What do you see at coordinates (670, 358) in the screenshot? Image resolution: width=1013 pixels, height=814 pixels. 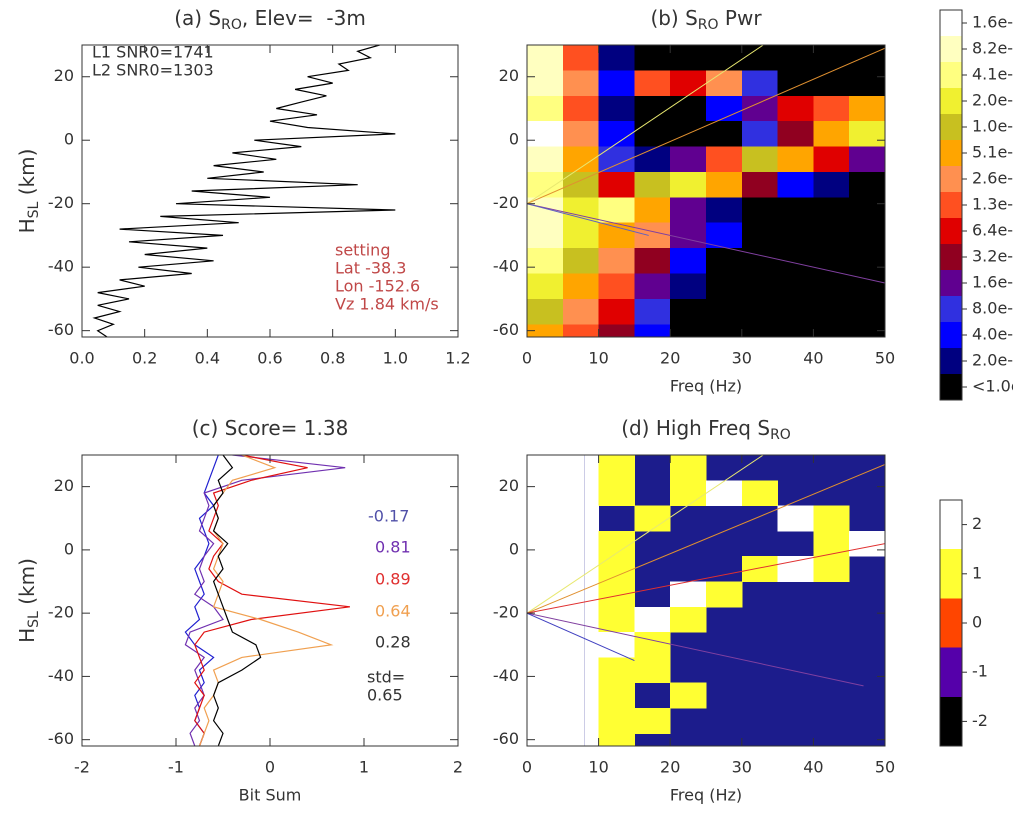 I see `x-tick-label: 20` at bounding box center [670, 358].